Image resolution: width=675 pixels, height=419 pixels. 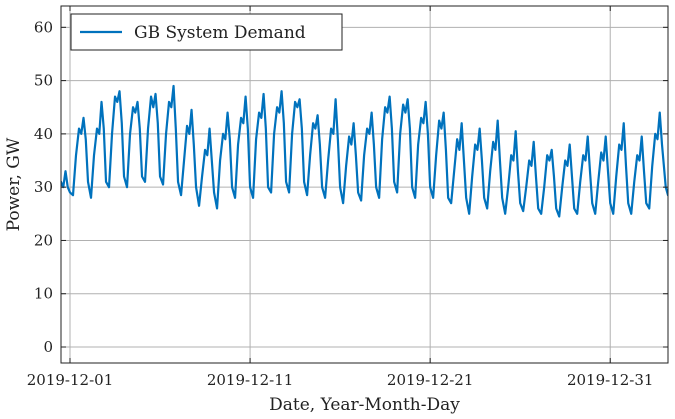 What do you see at coordinates (43, 240) in the screenshot?
I see `y-tick-label: 20` at bounding box center [43, 240].